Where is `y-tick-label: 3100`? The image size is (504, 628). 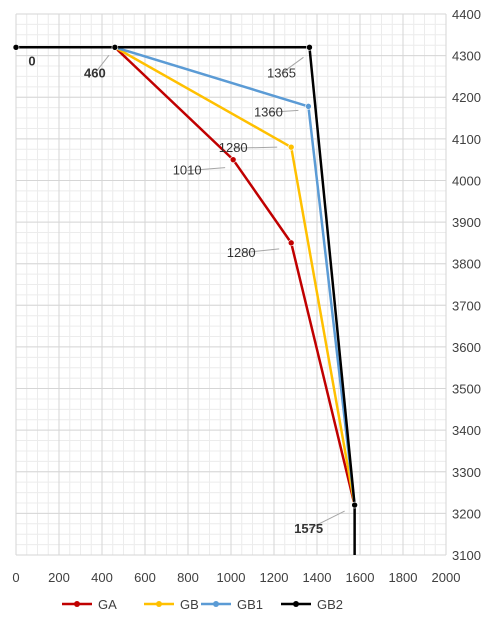
y-tick-label: 3100 is located at coordinates (466, 555).